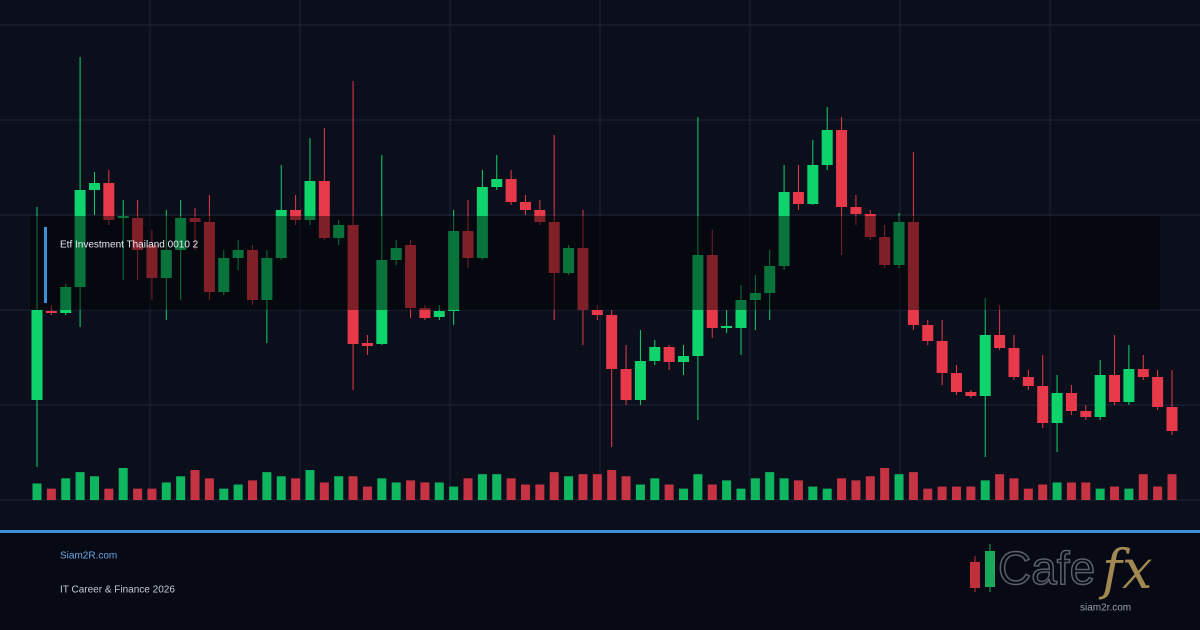 This screenshot has height=630, width=1200. What do you see at coordinates (1125, 569) in the screenshot?
I see `logo-accent: fx` at bounding box center [1125, 569].